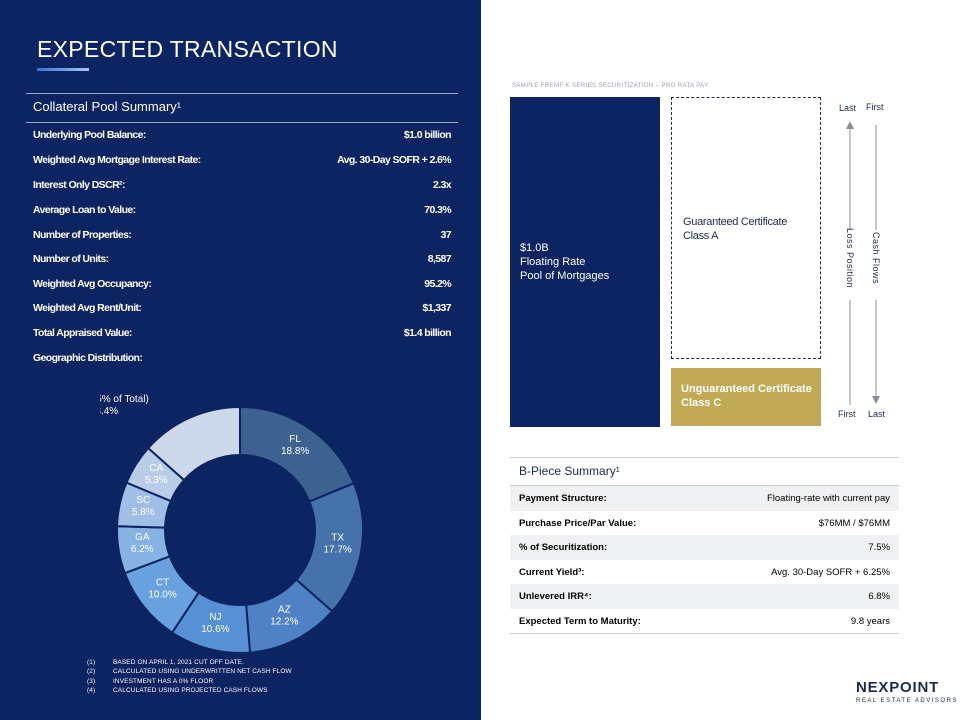 This screenshot has width=960, height=720. Describe the element at coordinates (828, 498) in the screenshot. I see `b-piece-row-value: Floating-rate with current pay` at that location.